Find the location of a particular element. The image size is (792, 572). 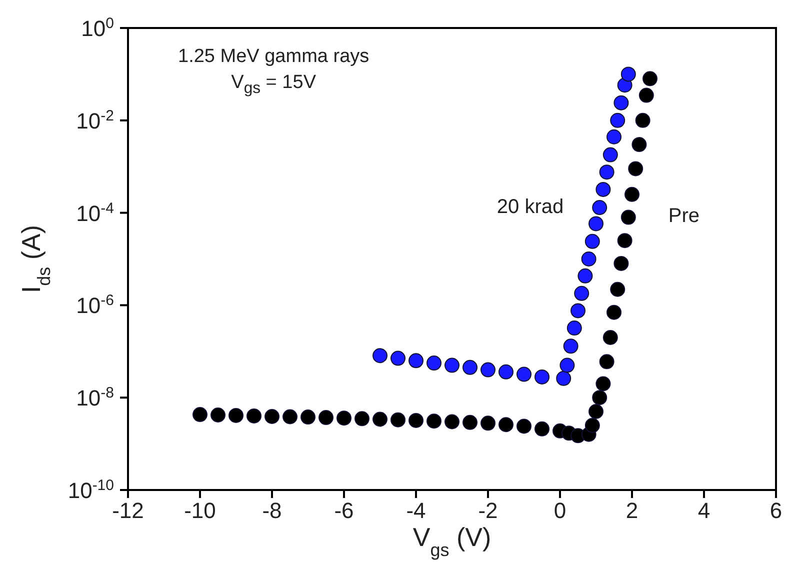

x-tick-label: -8 is located at coordinates (272, 510).